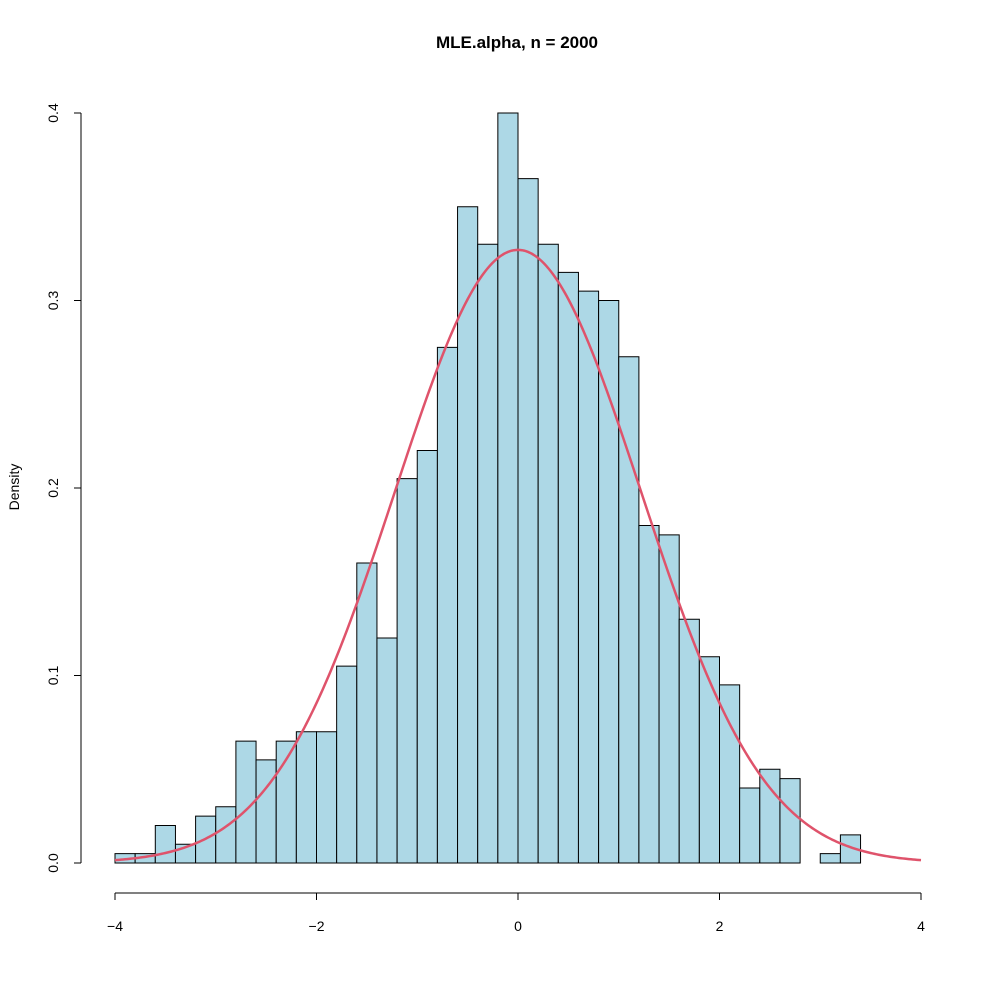 Image resolution: width=996 pixels, height=996 pixels. What do you see at coordinates (14, 487) in the screenshot?
I see `y-axis-label: Density` at bounding box center [14, 487].